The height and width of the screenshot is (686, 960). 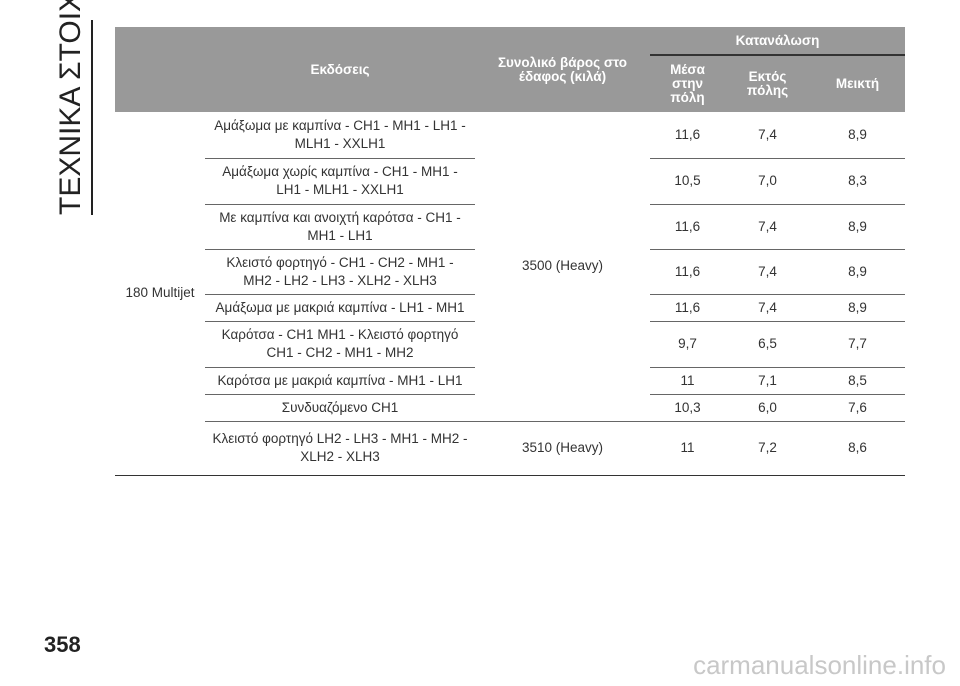 I want to click on watermark: carmanualsonline.info, so click(x=819, y=665).